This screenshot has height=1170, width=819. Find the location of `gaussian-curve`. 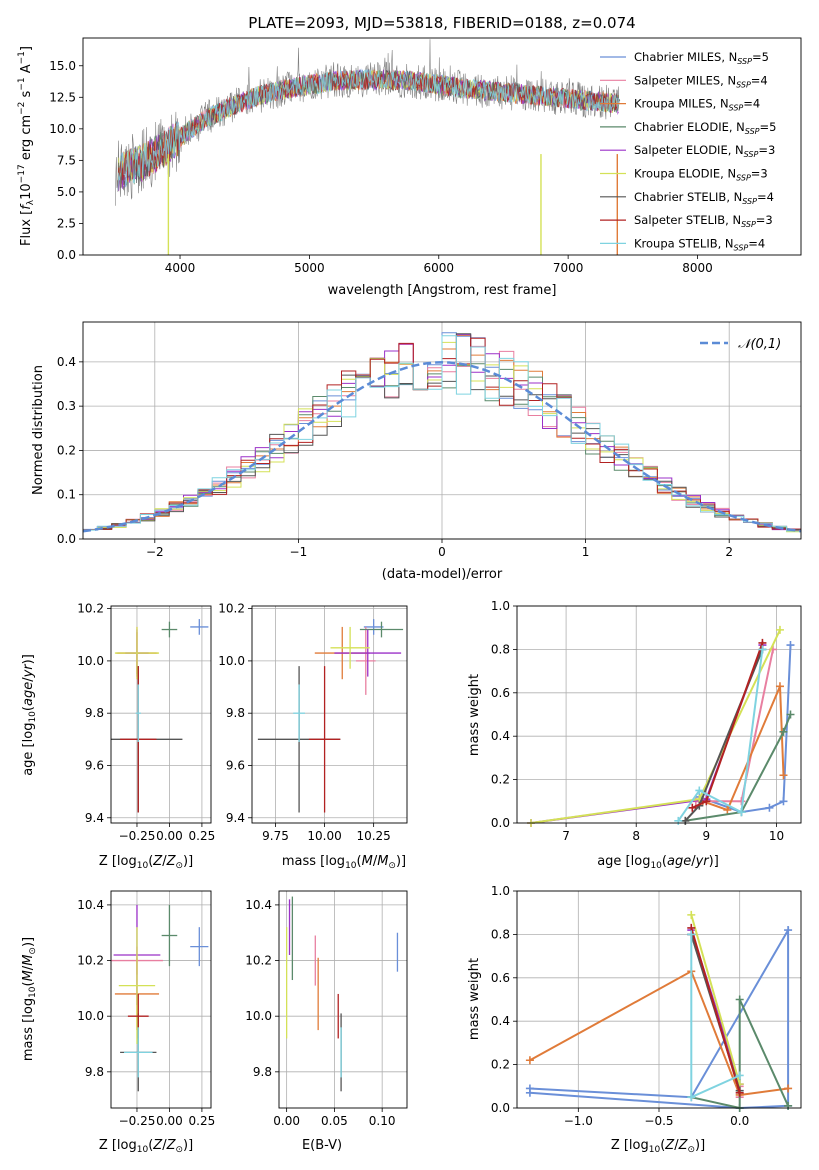

gaussian-curve is located at coordinates (442, 447).